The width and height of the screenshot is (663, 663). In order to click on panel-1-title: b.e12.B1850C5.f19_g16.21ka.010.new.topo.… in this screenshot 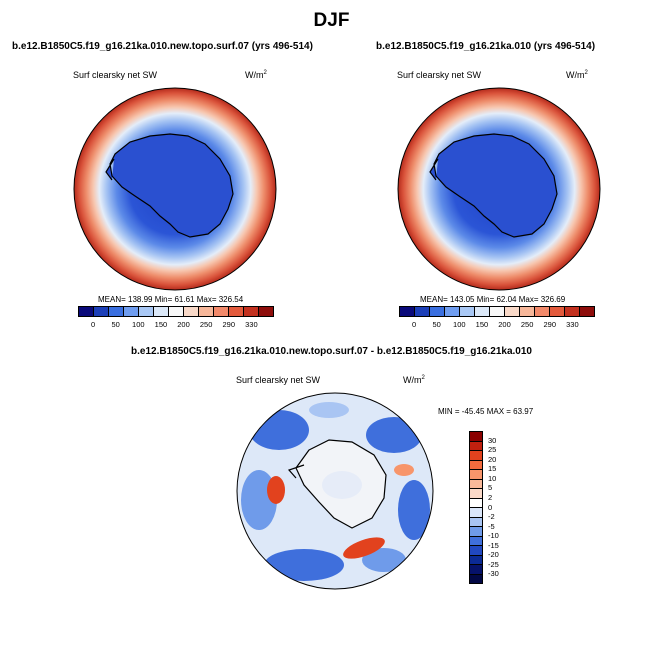, I will do `click(162, 46)`.